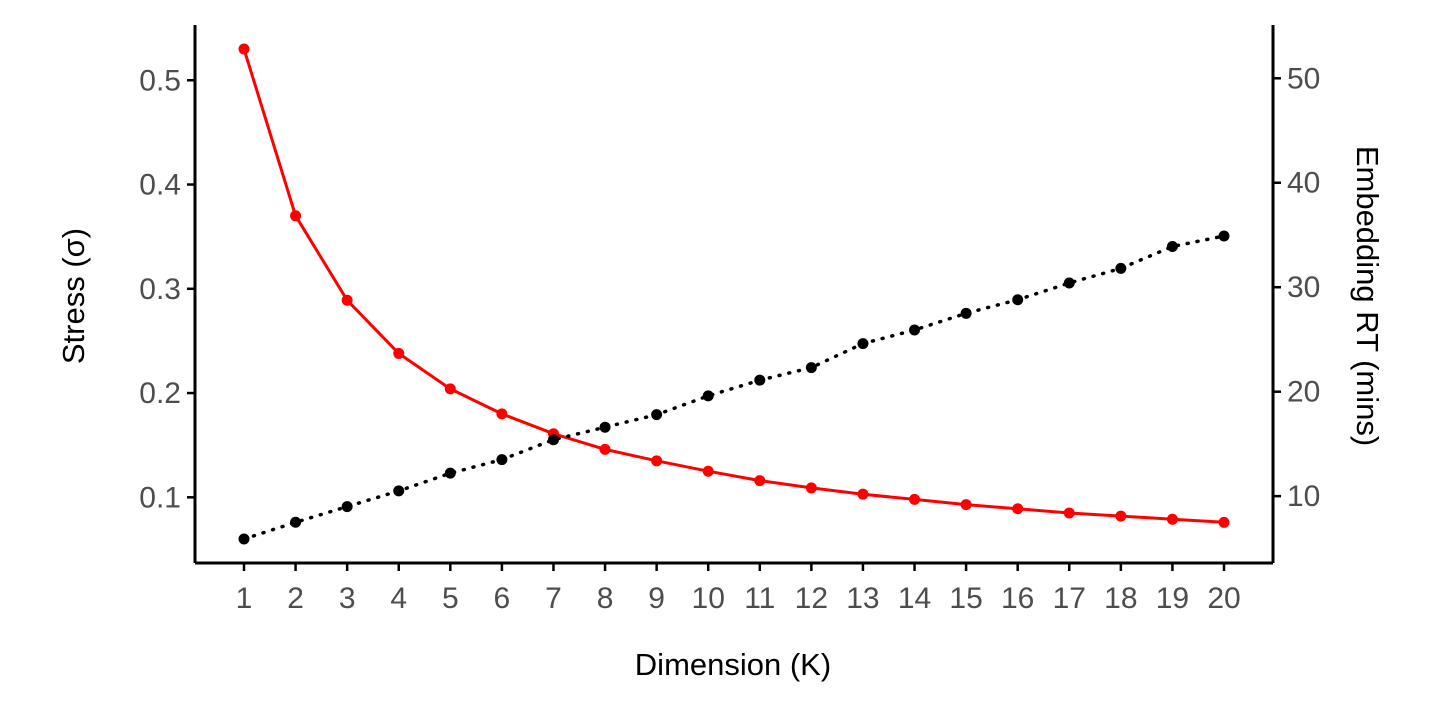  I want to click on x-tick-label: 13, so click(862, 598).